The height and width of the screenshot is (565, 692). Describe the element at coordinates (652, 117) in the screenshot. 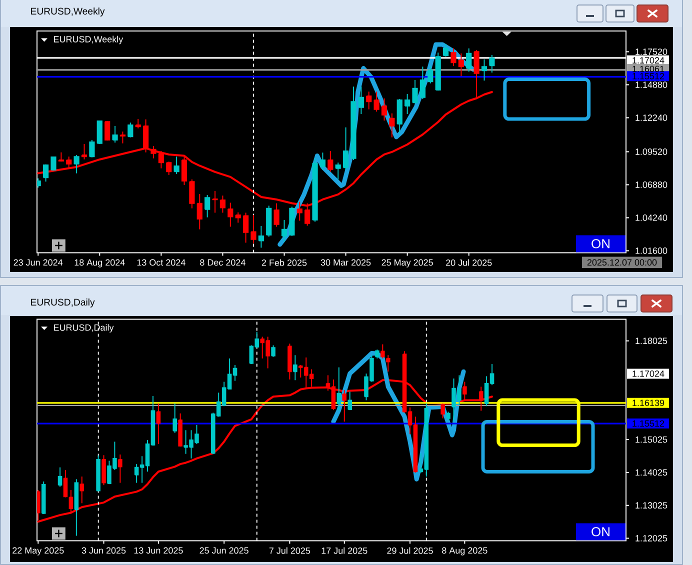

I see `y-tick-label: 1.12240` at that location.